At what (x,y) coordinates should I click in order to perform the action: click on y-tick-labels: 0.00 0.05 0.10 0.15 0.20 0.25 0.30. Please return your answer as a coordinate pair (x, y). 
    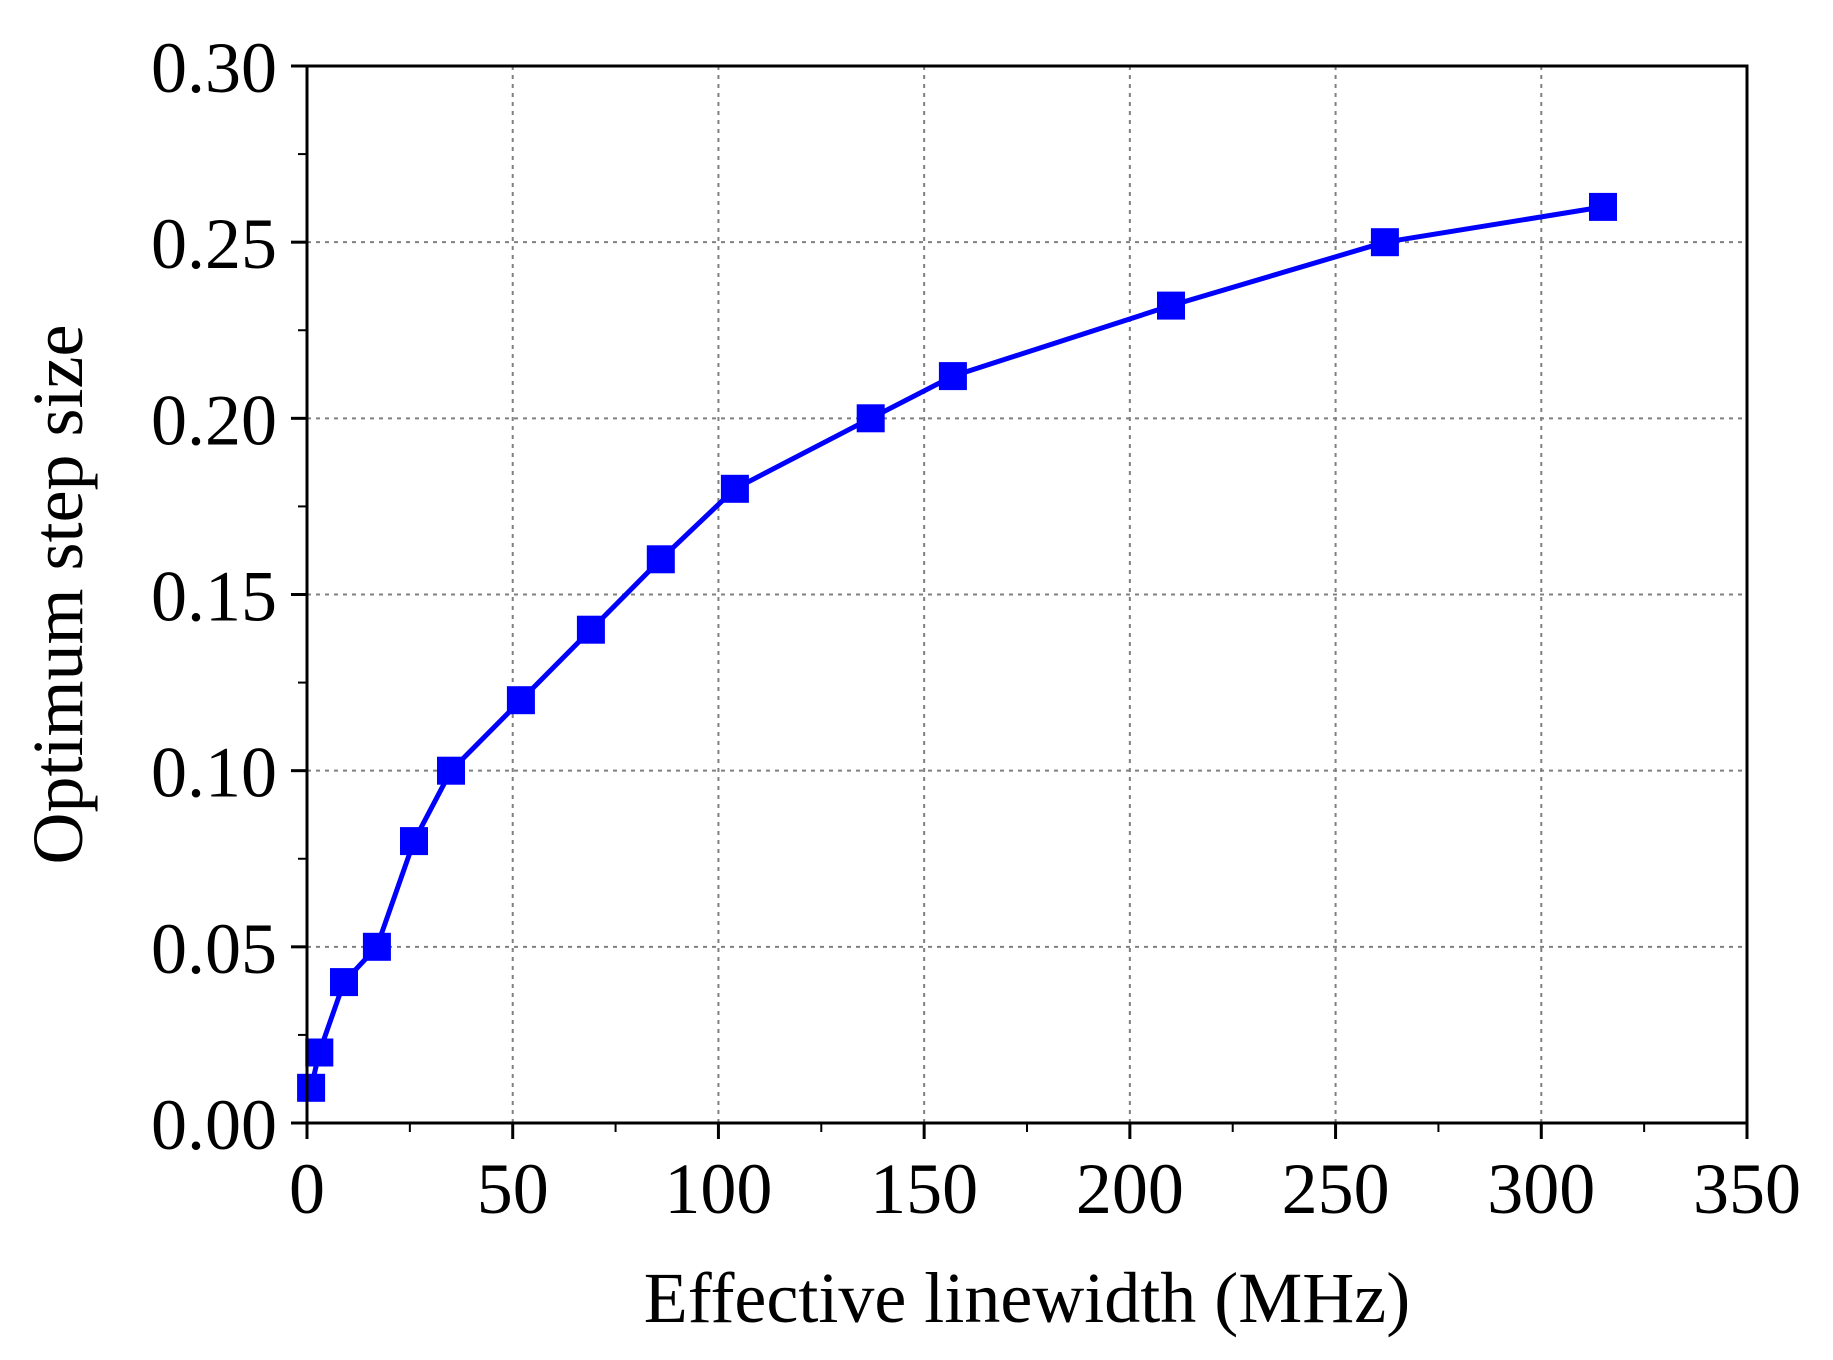
    Looking at the image, I should click on (214, 596).